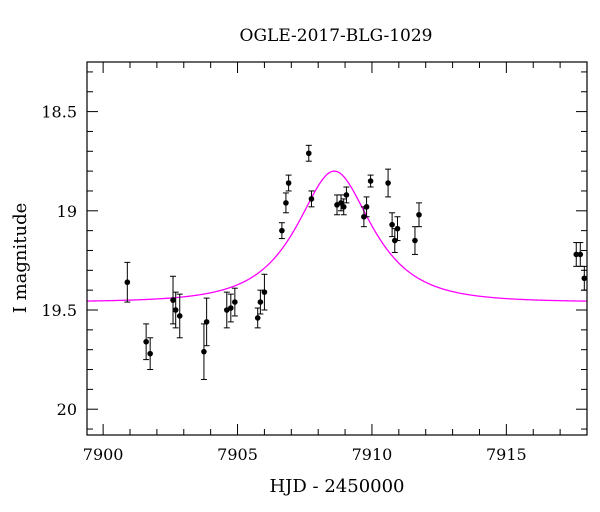 This screenshot has width=600, height=512. Describe the element at coordinates (59, 112) in the screenshot. I see `y-tick-label: 18.5` at that location.